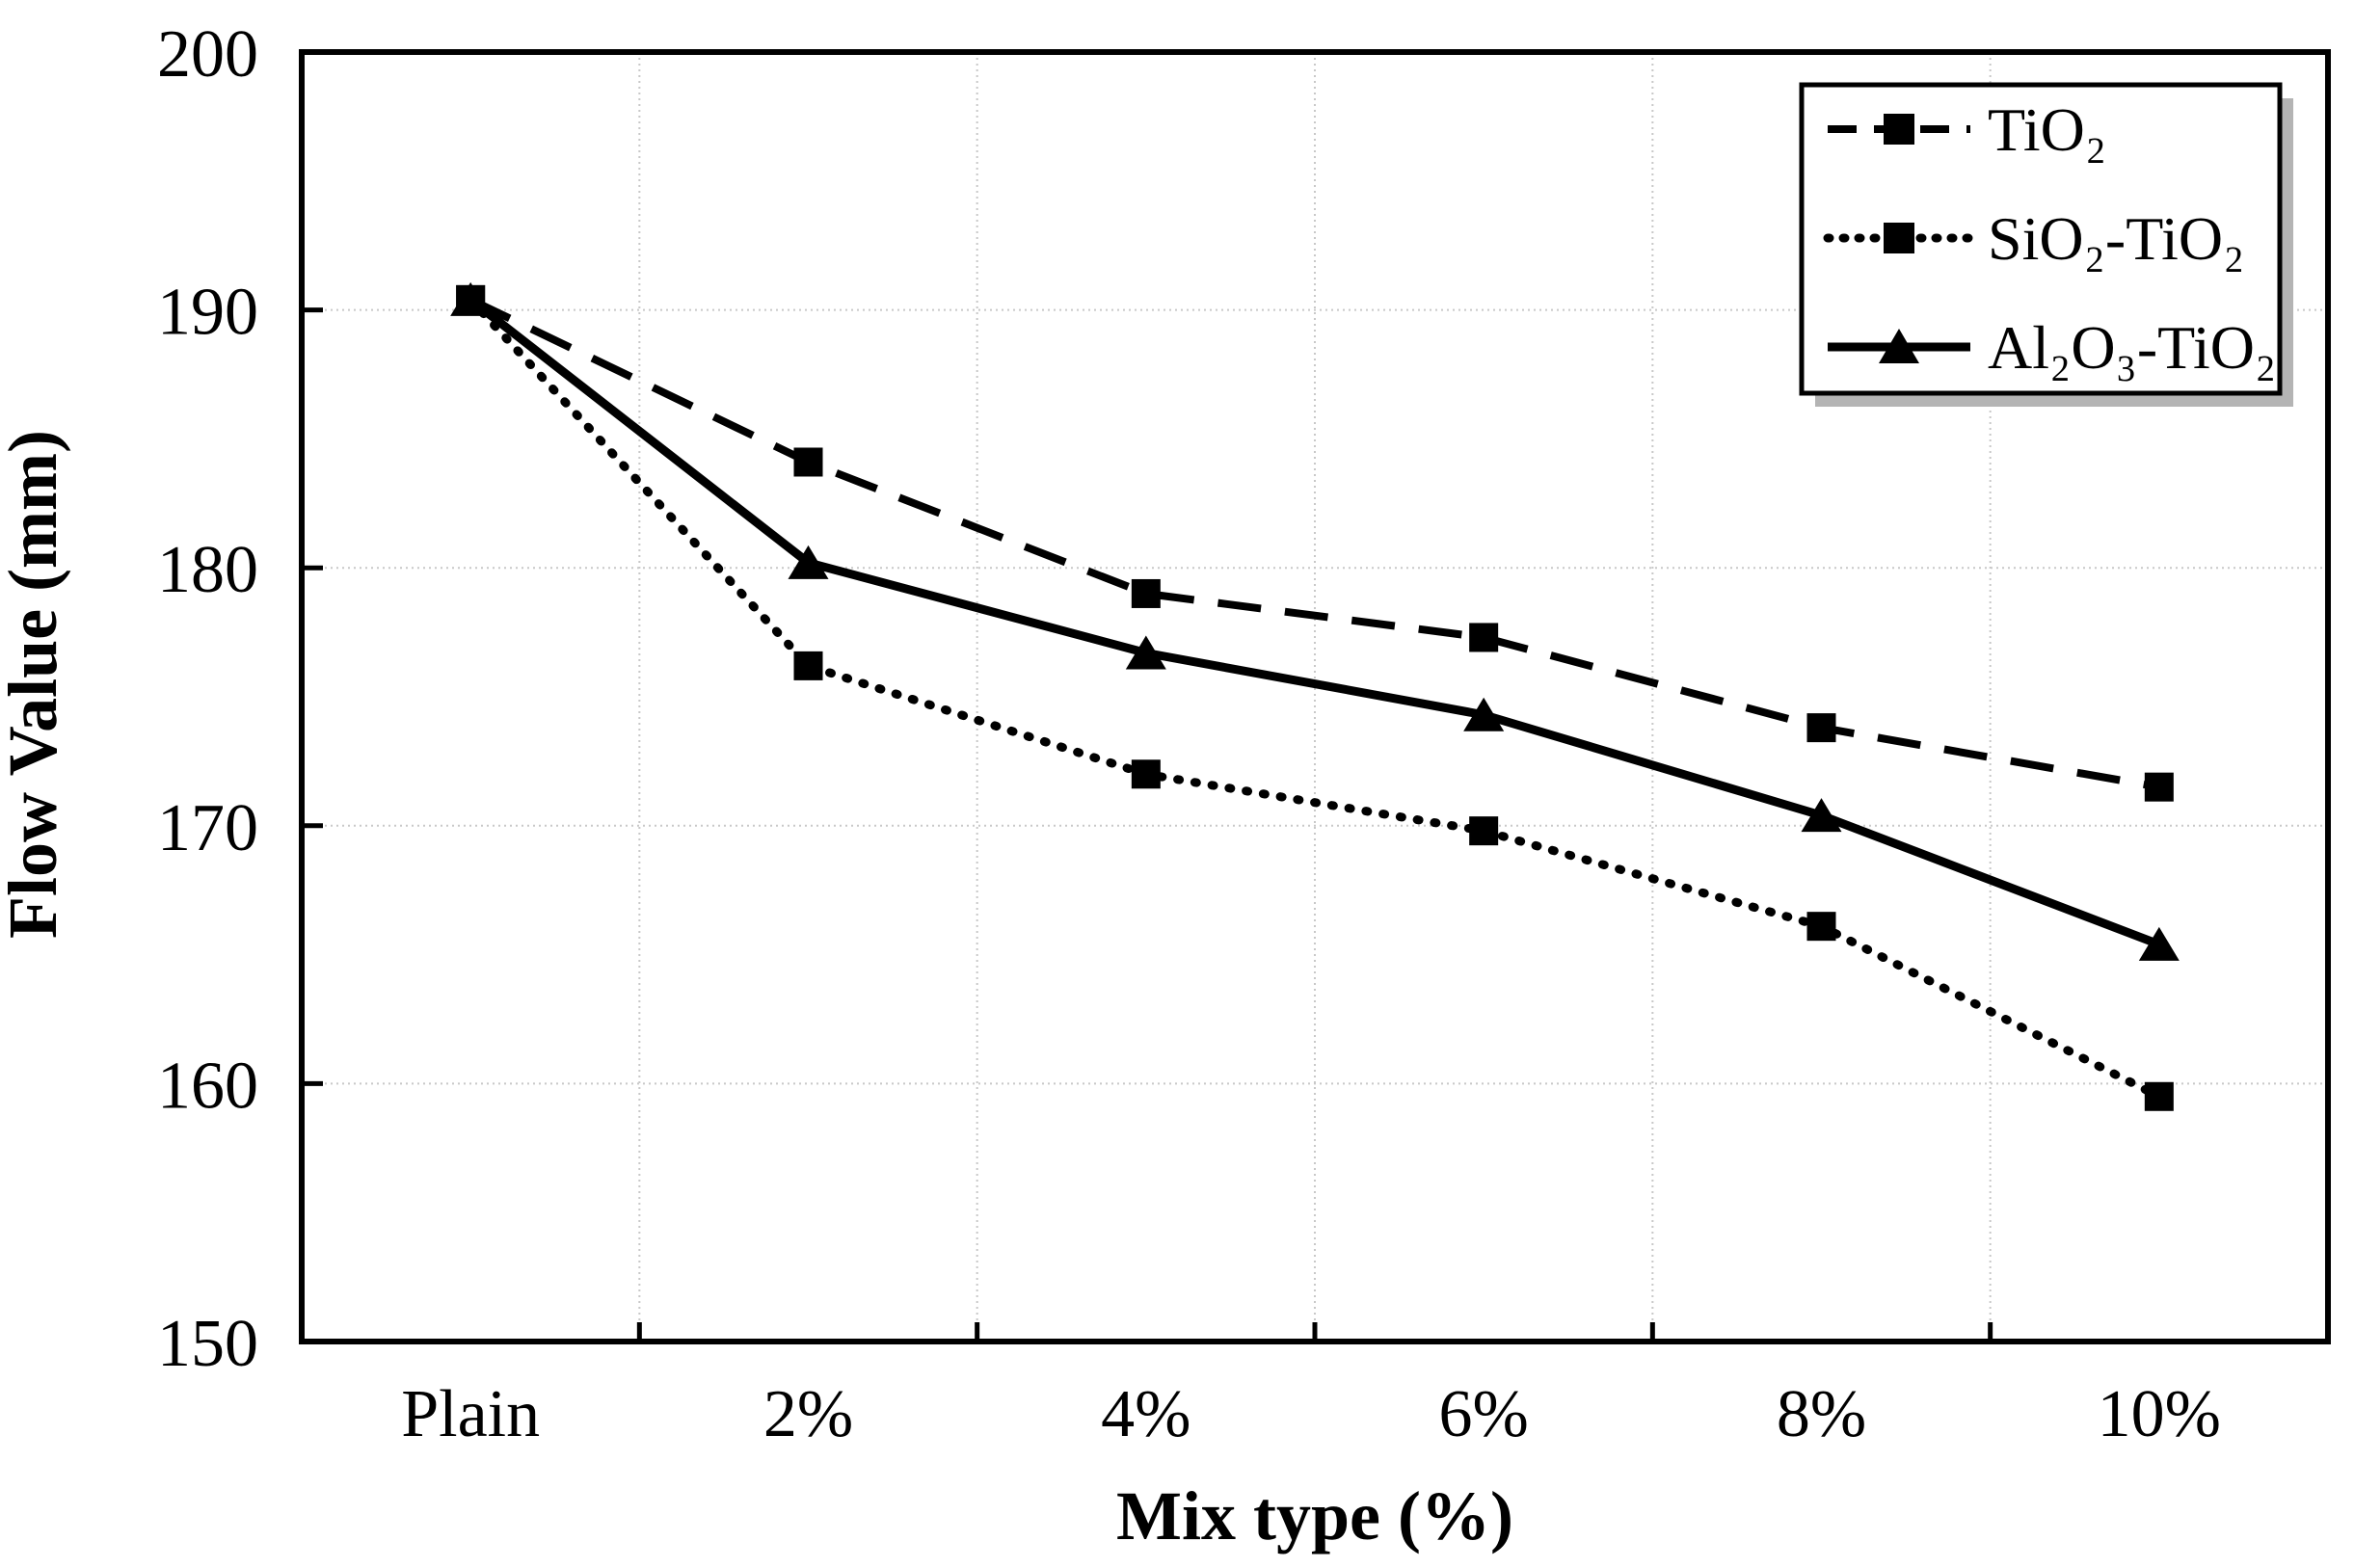 Image resolution: width=2354 pixels, height=1568 pixels. Describe the element at coordinates (207, 313) in the screenshot. I see `y-tick-label: 190` at that location.